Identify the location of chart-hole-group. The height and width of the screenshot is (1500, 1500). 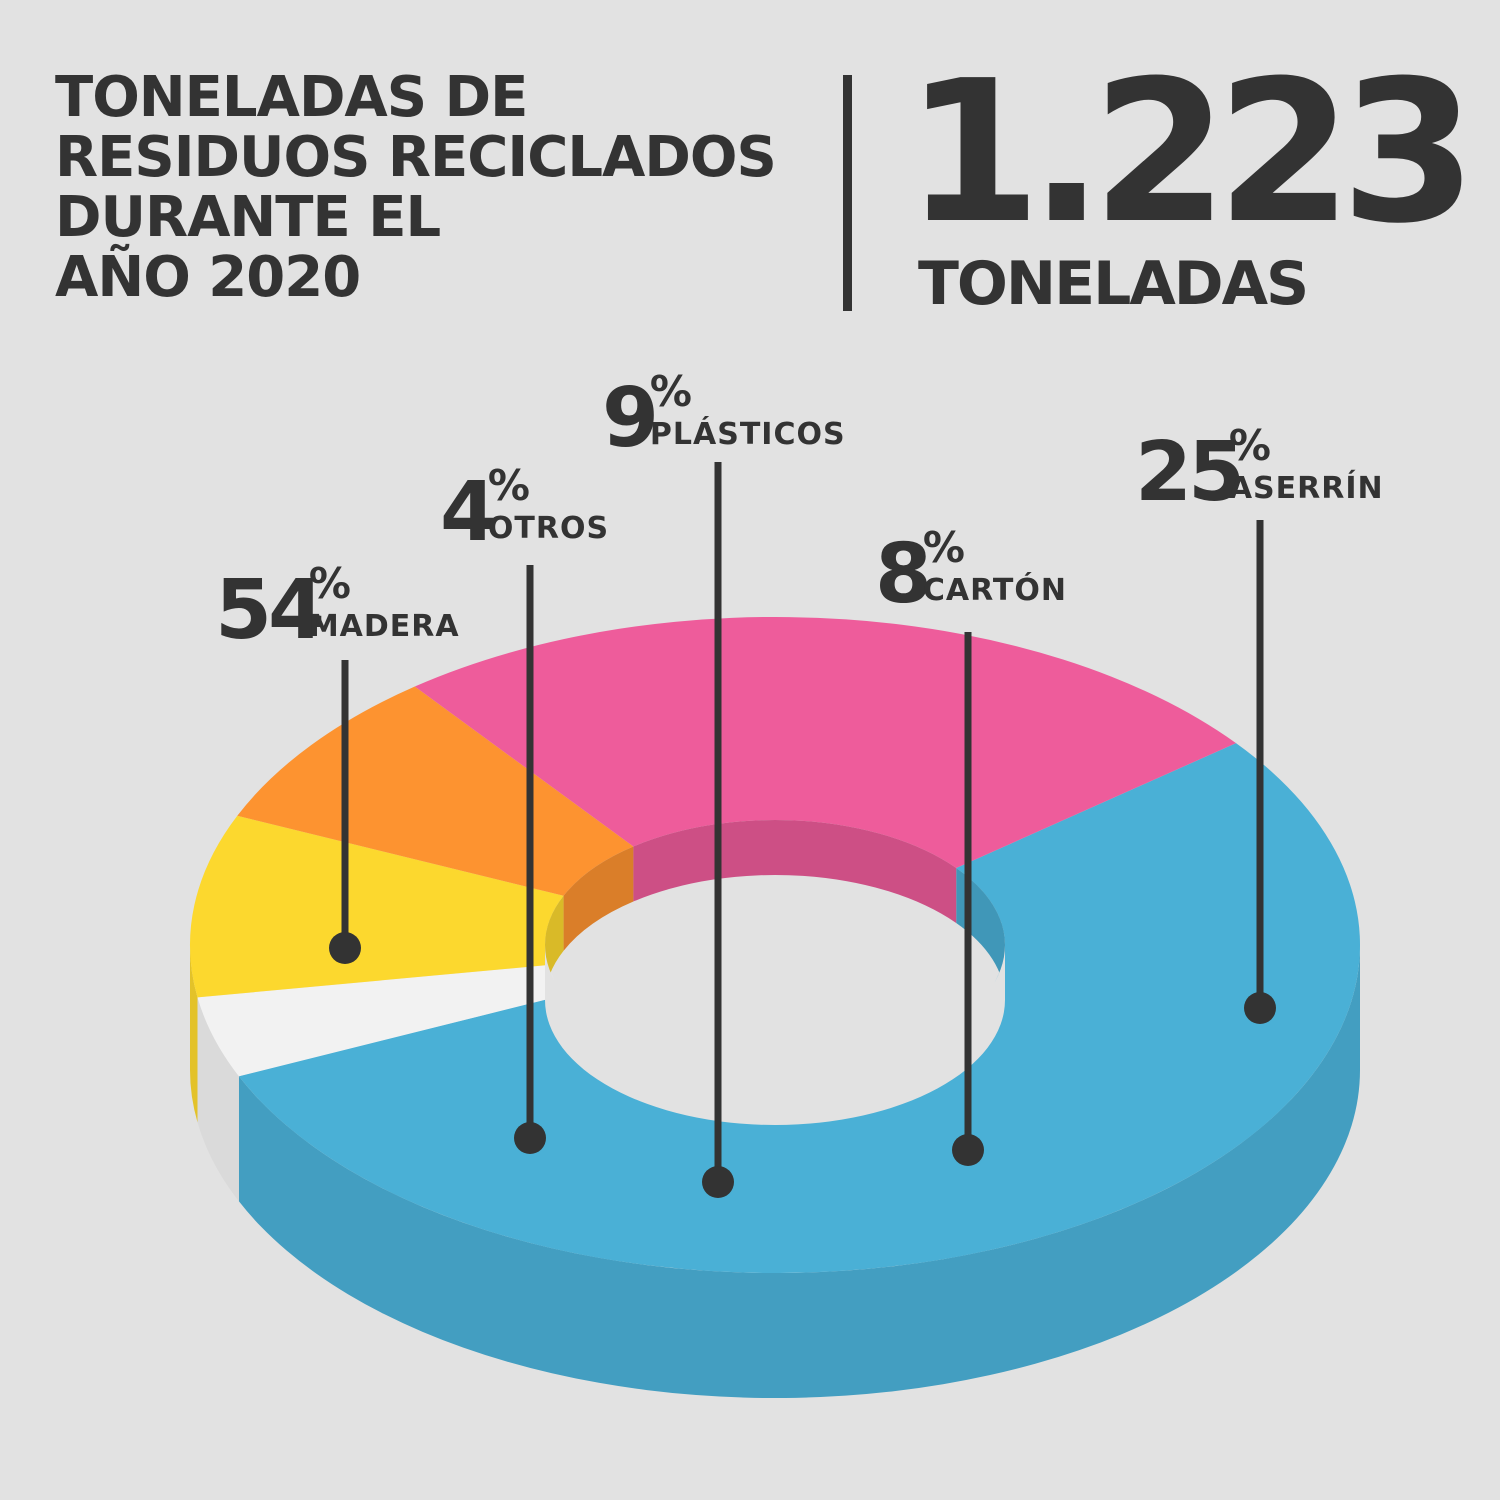
(775, 972).